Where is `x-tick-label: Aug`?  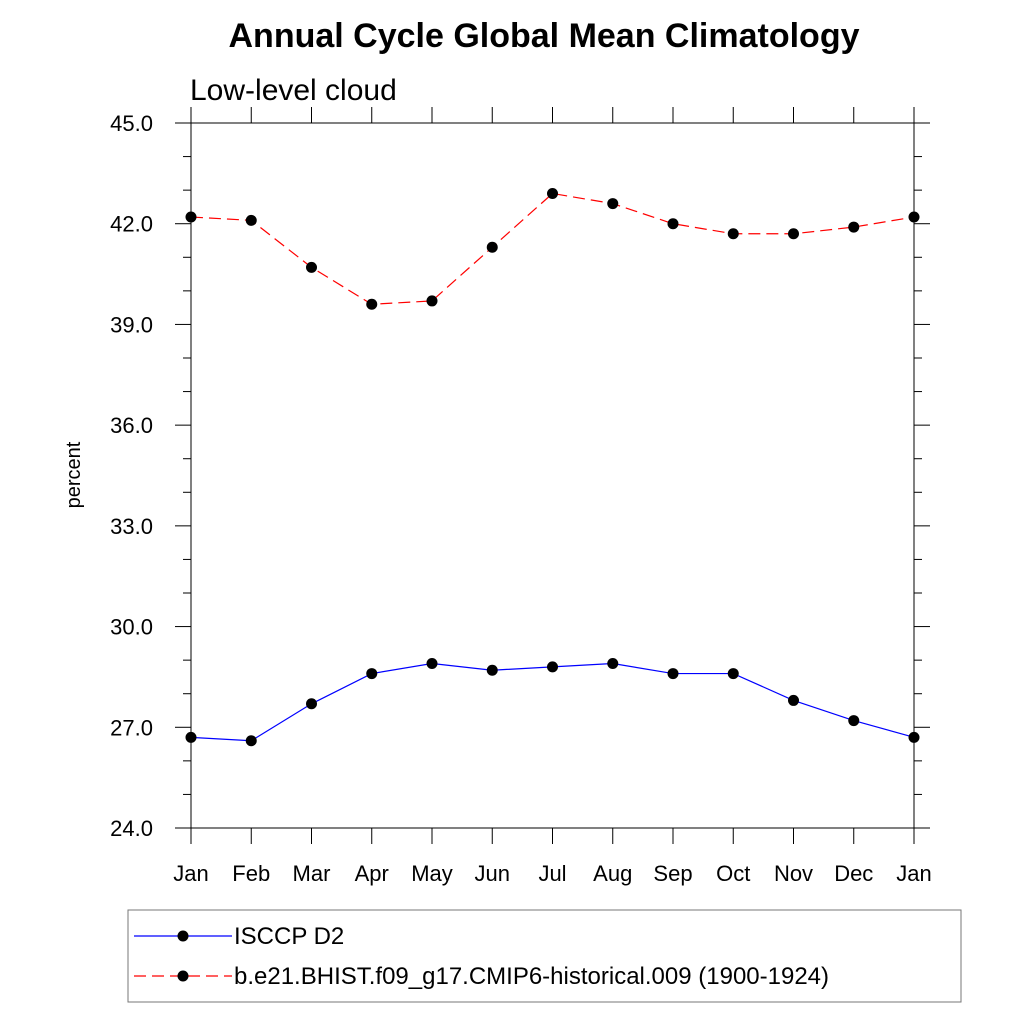 x-tick-label: Aug is located at coordinates (612, 873).